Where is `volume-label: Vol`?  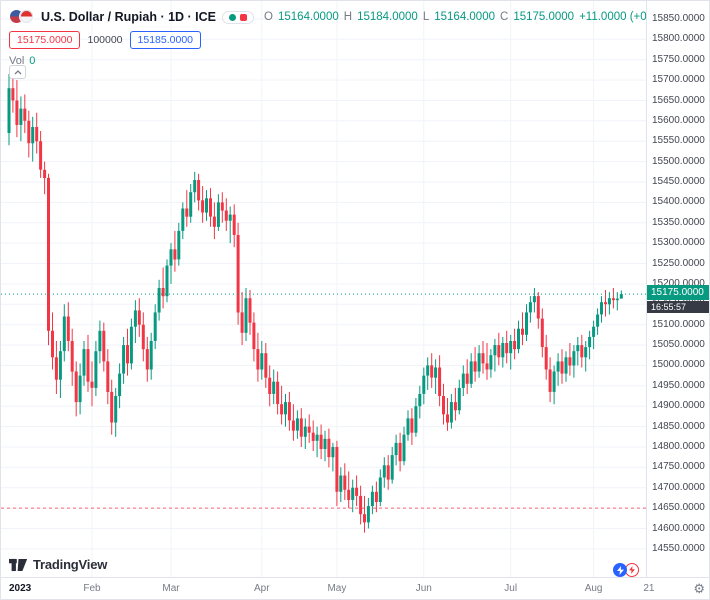 volume-label: Vol is located at coordinates (17, 61).